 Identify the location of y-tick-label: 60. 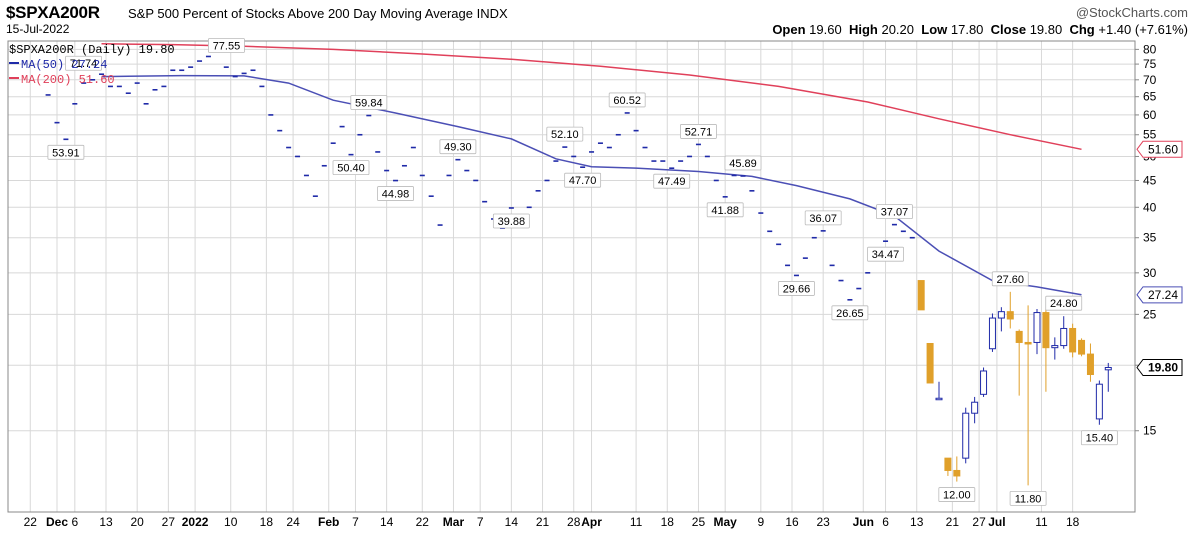
(1150, 115).